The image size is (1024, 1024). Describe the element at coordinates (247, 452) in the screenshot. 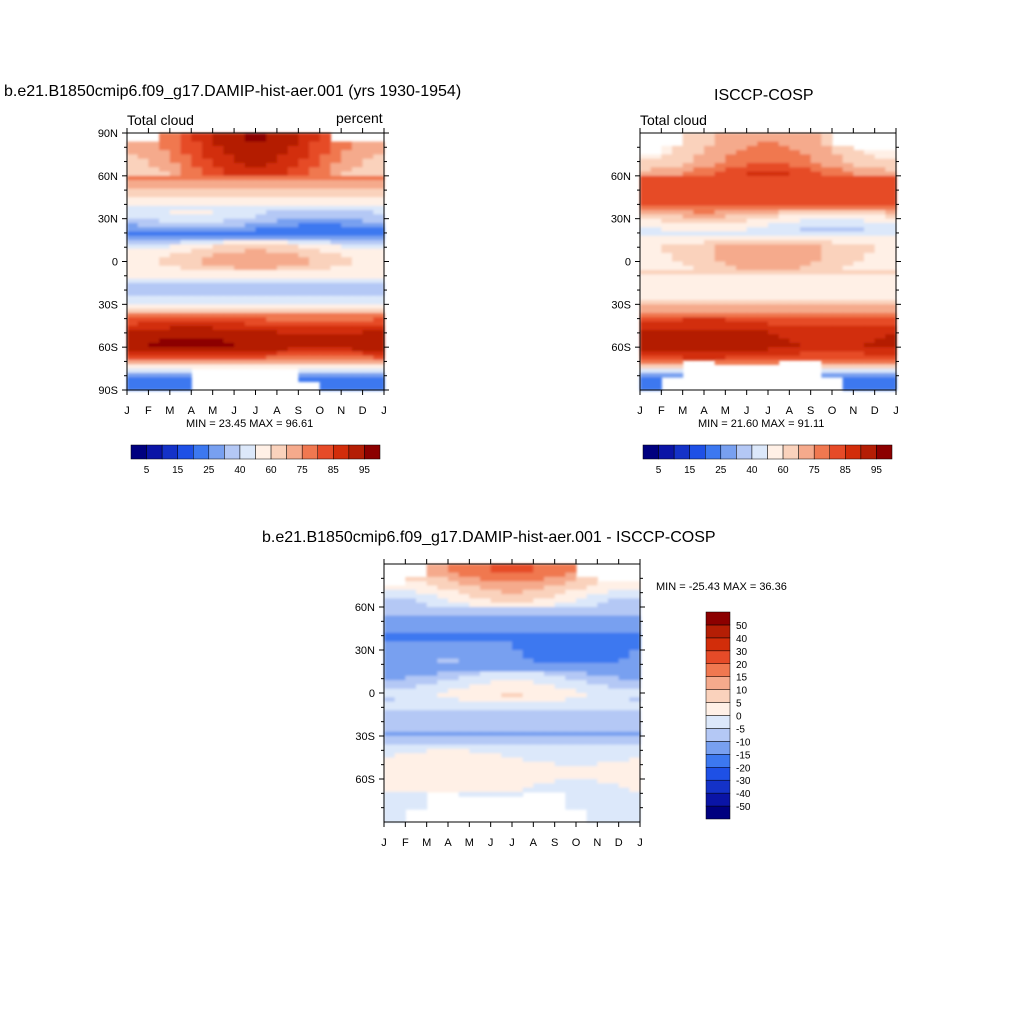

I see `colorbar-swatch` at that location.